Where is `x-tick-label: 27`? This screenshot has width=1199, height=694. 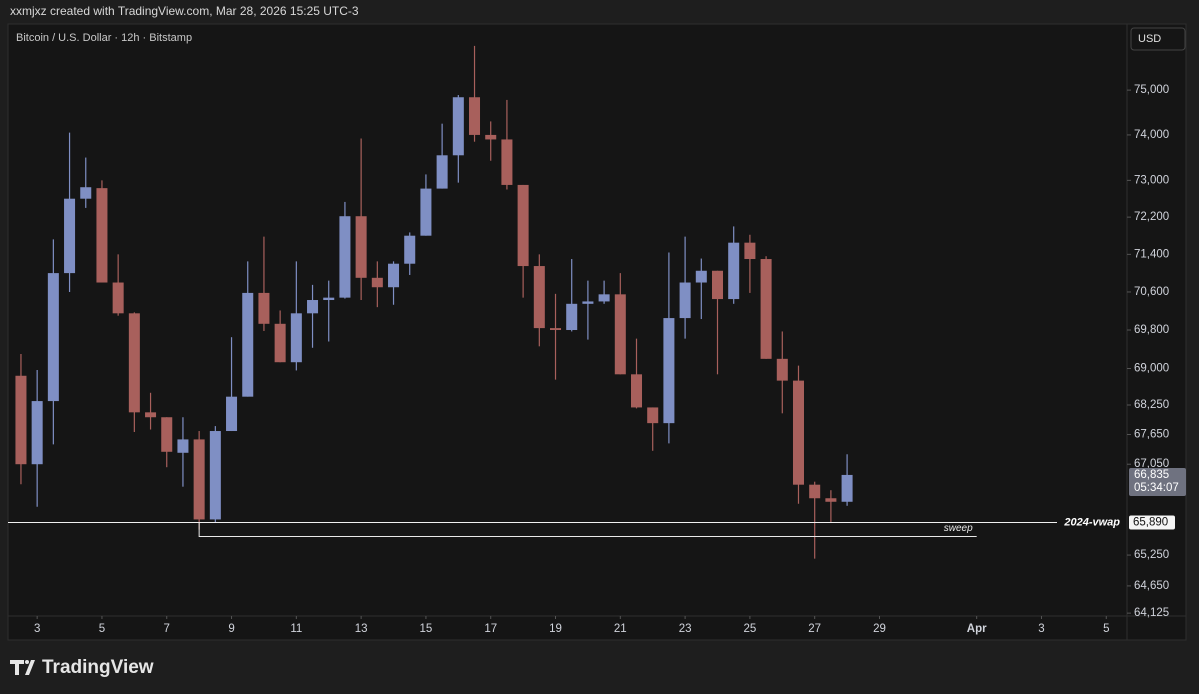 x-tick-label: 27 is located at coordinates (814, 629).